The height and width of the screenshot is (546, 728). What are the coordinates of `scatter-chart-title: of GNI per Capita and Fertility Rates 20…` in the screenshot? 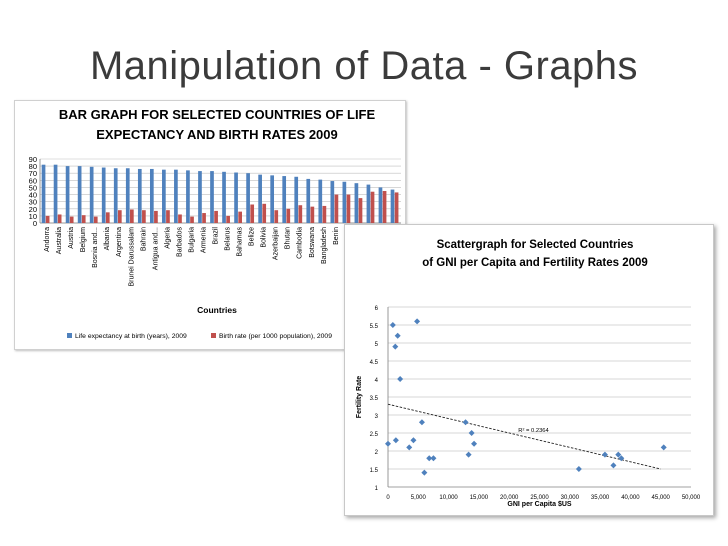 It's located at (535, 263).